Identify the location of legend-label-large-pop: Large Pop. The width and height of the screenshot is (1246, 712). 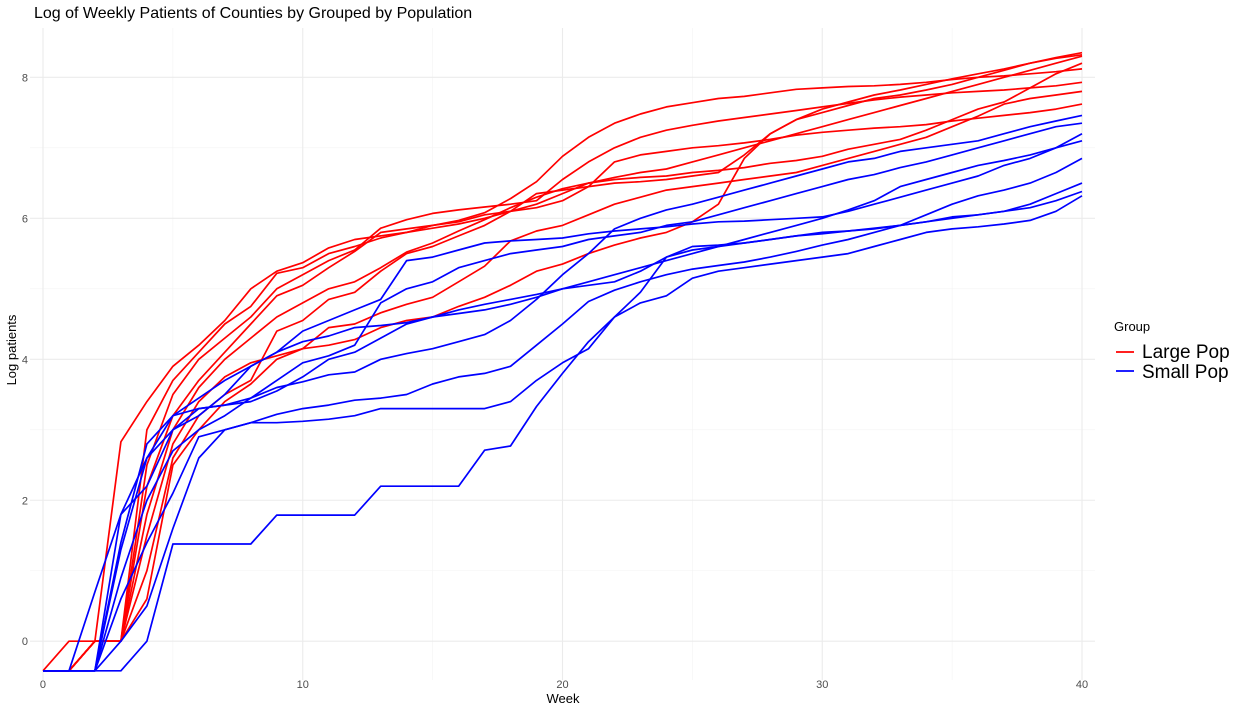
(1186, 352).